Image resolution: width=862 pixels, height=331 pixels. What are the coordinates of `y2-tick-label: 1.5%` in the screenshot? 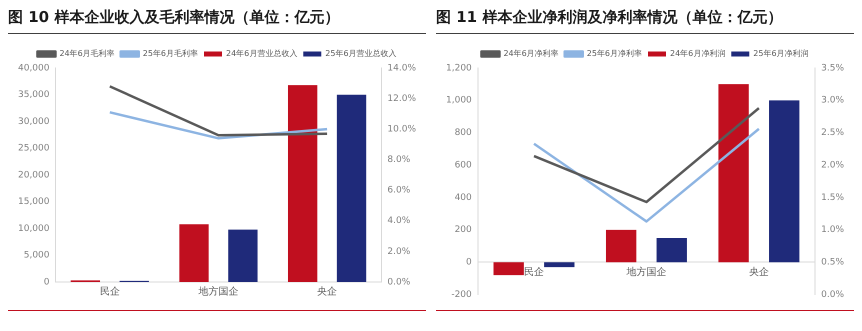 It's located at (832, 197).